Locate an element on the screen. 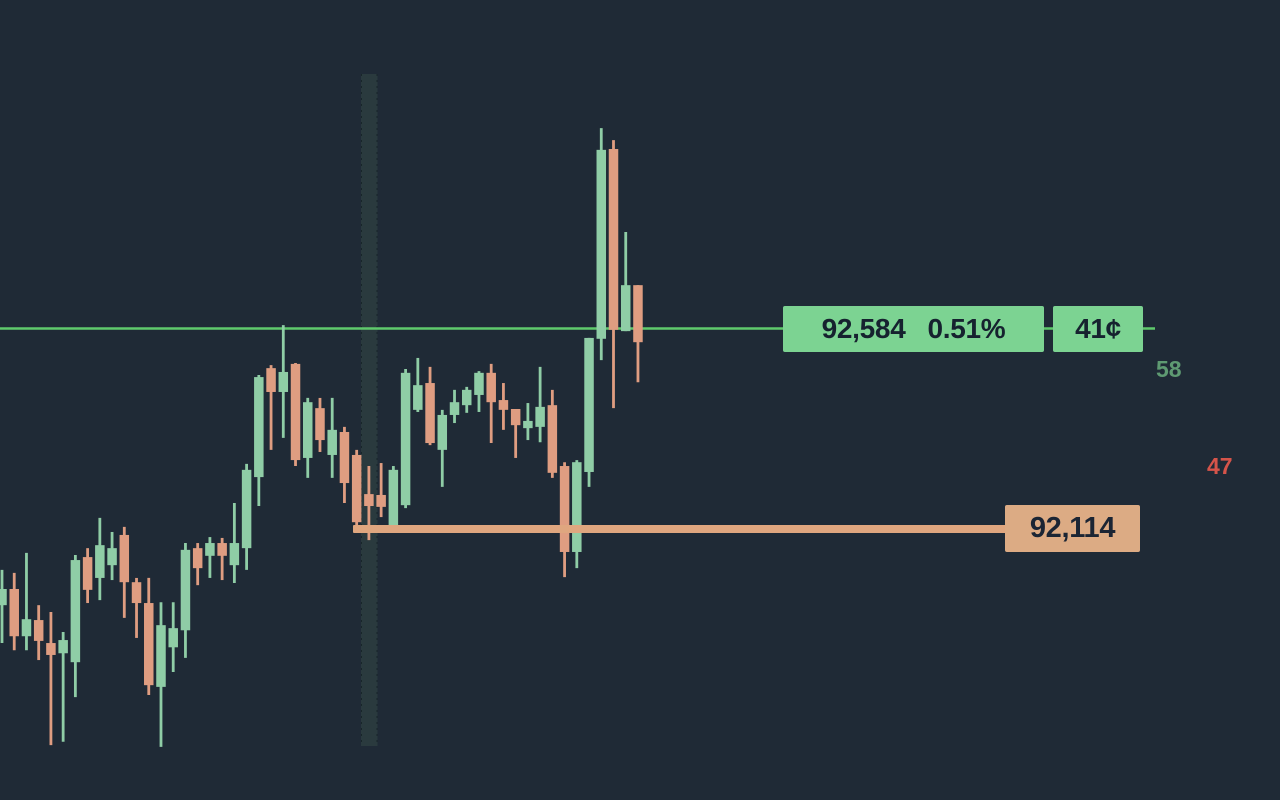 This screenshot has height=800, width=1280. price-alert-change: 0.51% is located at coordinates (966, 328).